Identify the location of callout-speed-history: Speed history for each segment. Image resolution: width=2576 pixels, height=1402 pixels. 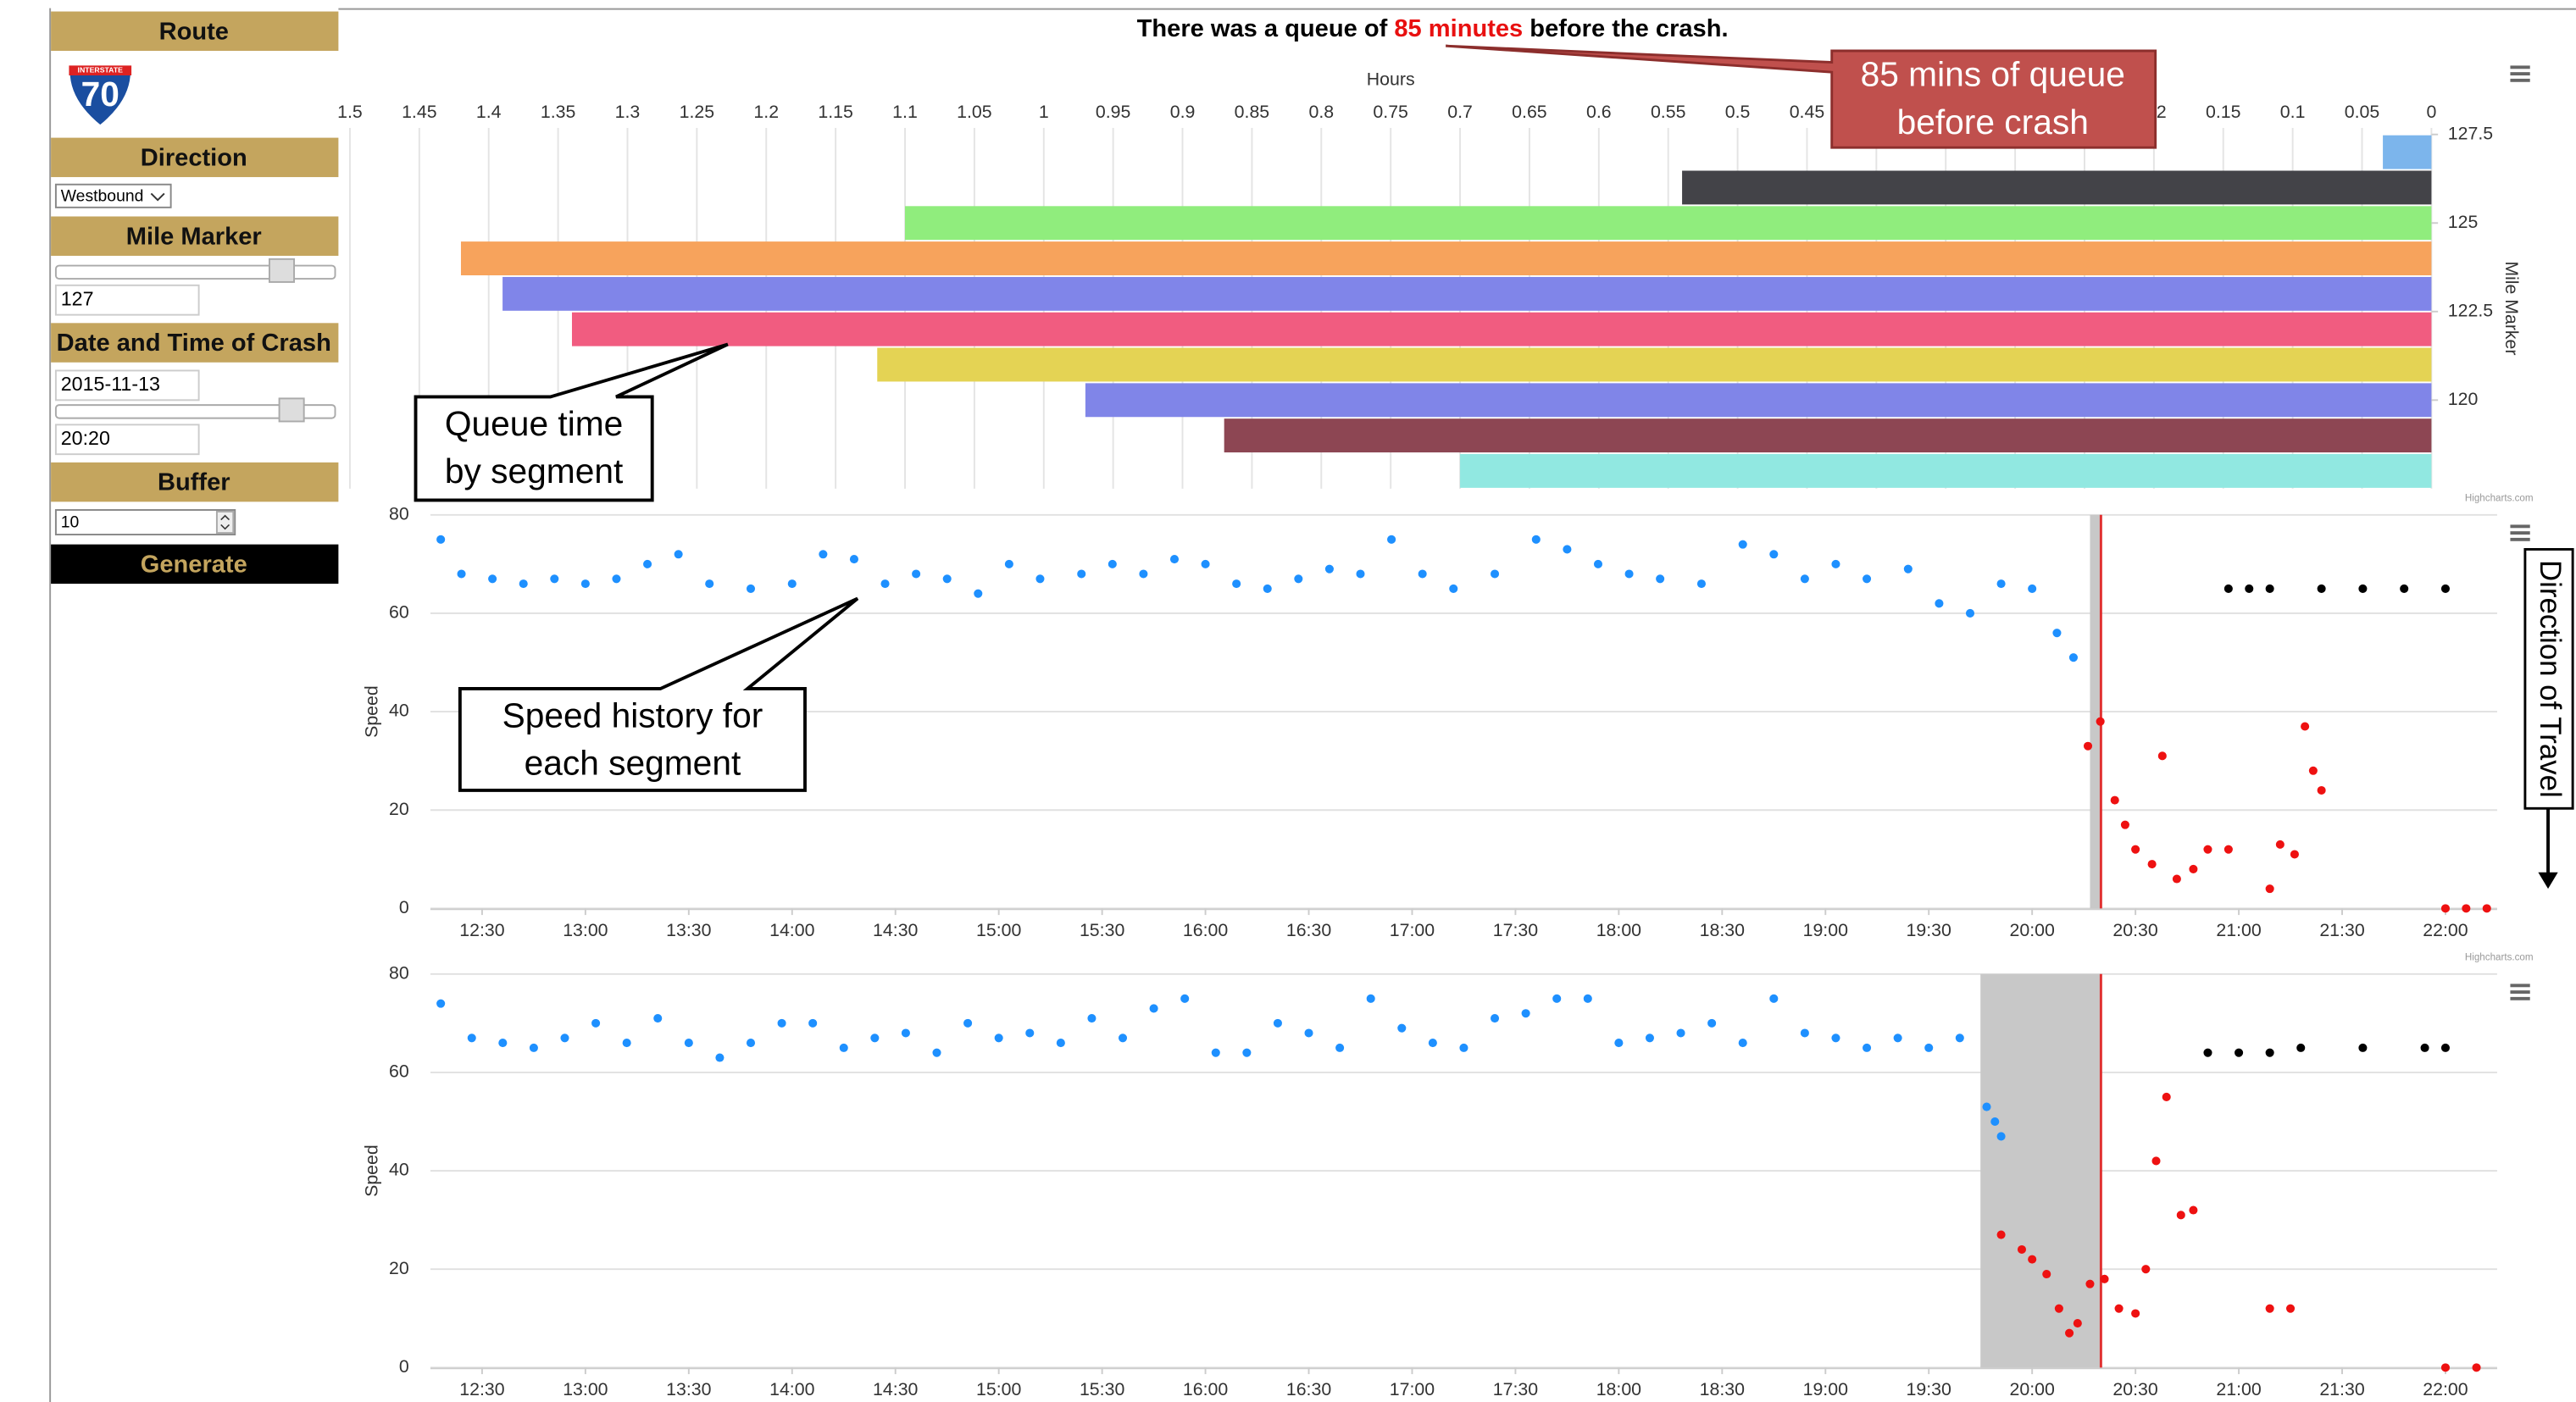
(658, 694).